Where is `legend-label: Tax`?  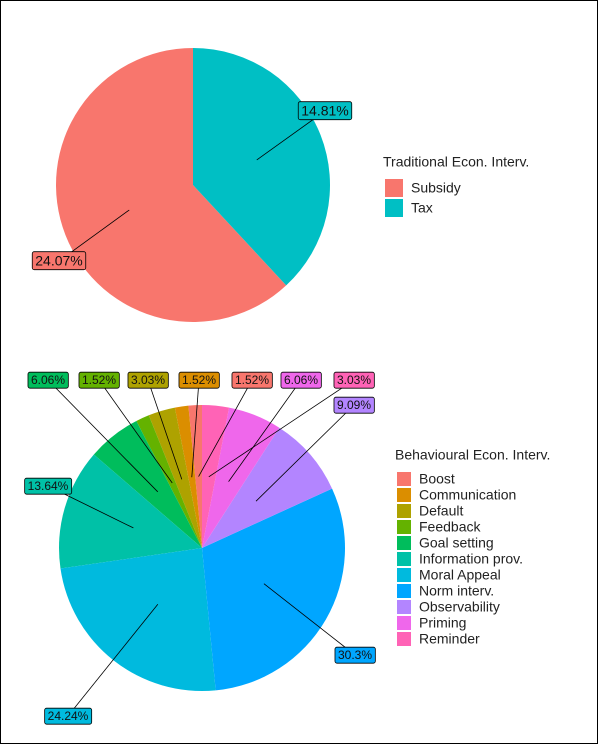 legend-label: Tax is located at coordinates (422, 208).